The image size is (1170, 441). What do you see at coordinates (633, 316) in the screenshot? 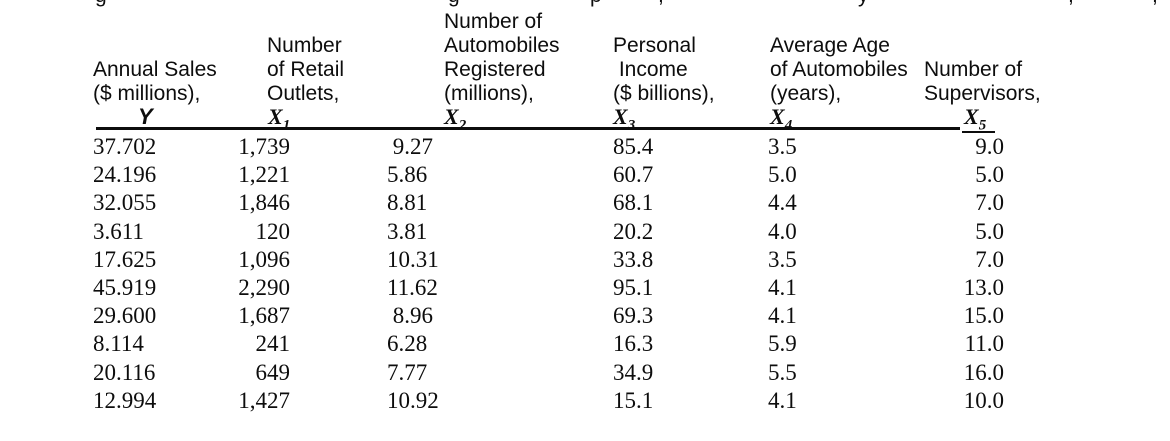
I see `table-cell: 69.3` at bounding box center [633, 316].